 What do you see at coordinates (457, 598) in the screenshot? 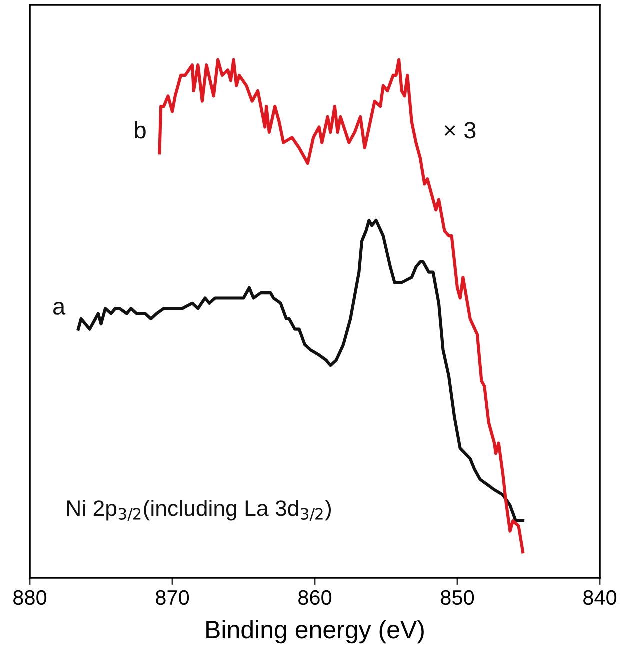
I see `x-tick-label: 850` at bounding box center [457, 598].